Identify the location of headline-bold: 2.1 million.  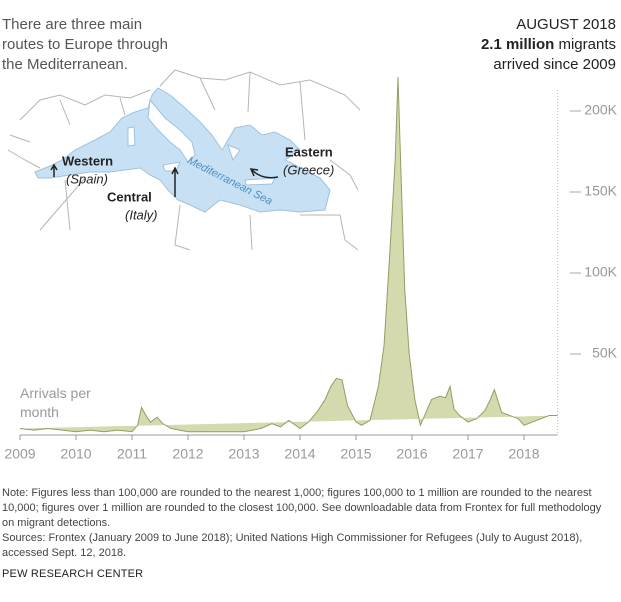
(517, 44).